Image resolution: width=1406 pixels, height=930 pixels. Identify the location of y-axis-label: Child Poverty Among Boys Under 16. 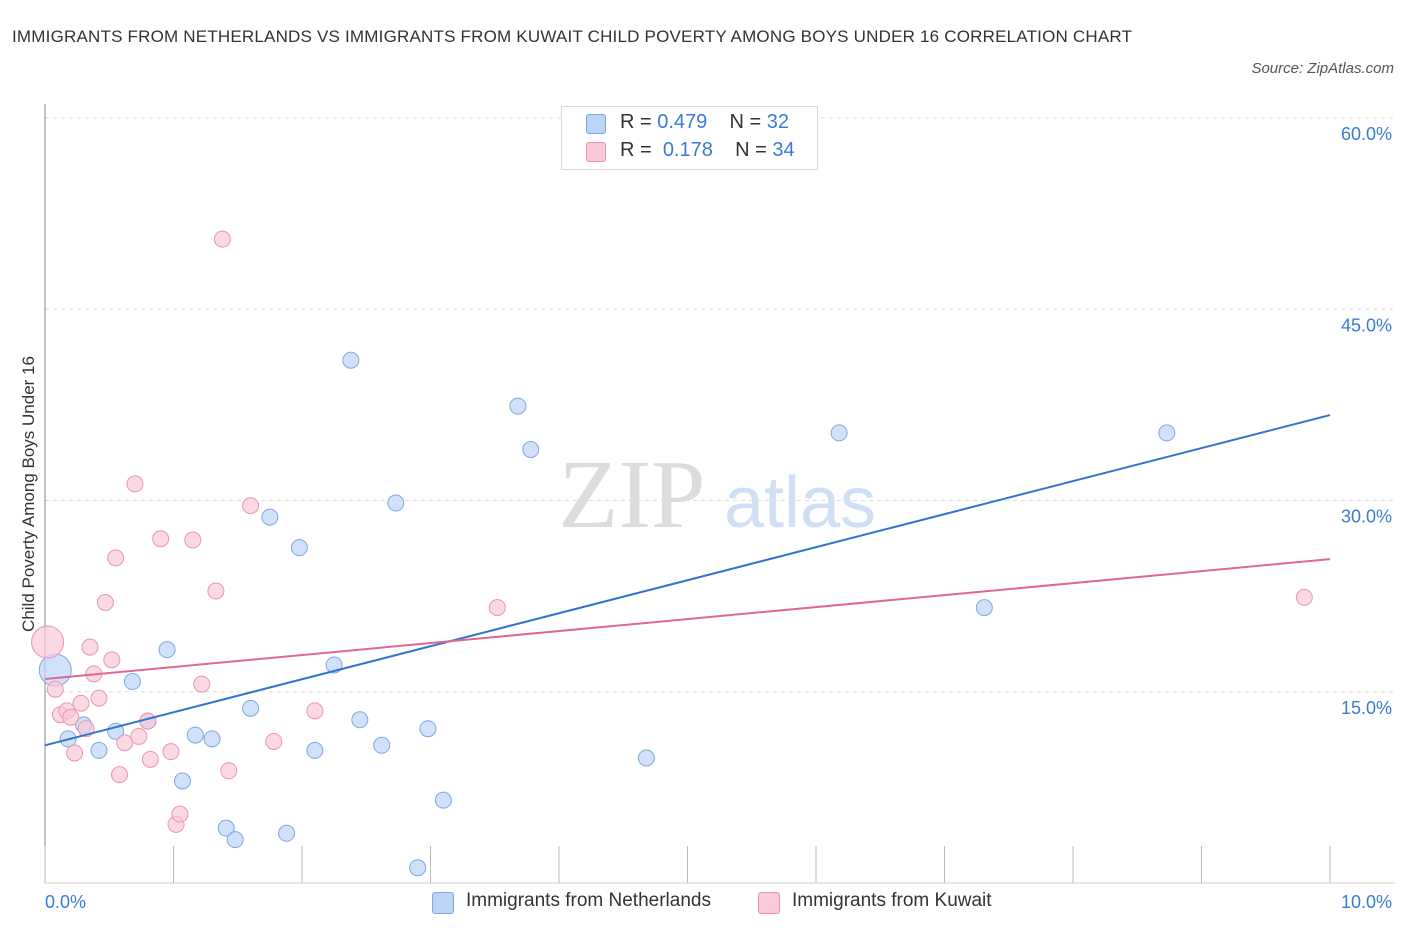
(28, 494).